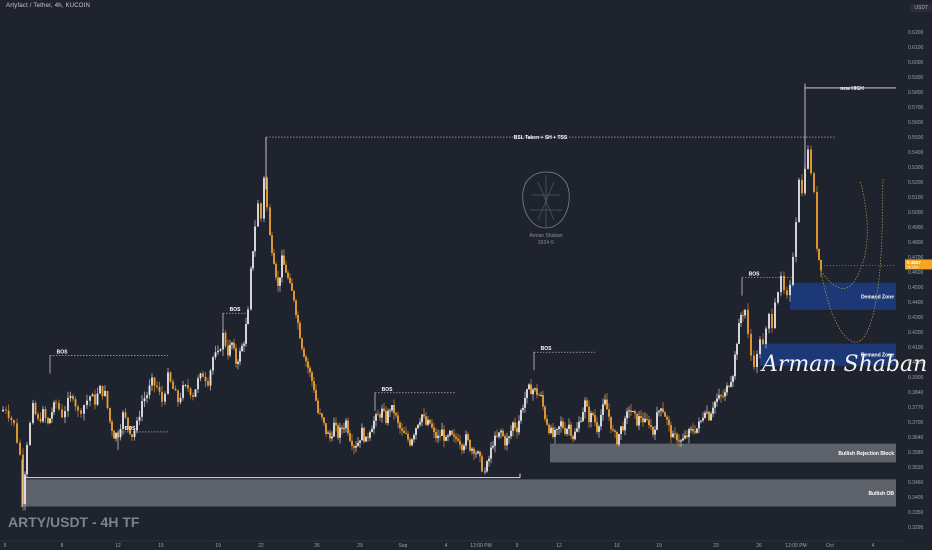 This screenshot has height=550, width=932. I want to click on bos-label-1: BOS, so click(131, 429).